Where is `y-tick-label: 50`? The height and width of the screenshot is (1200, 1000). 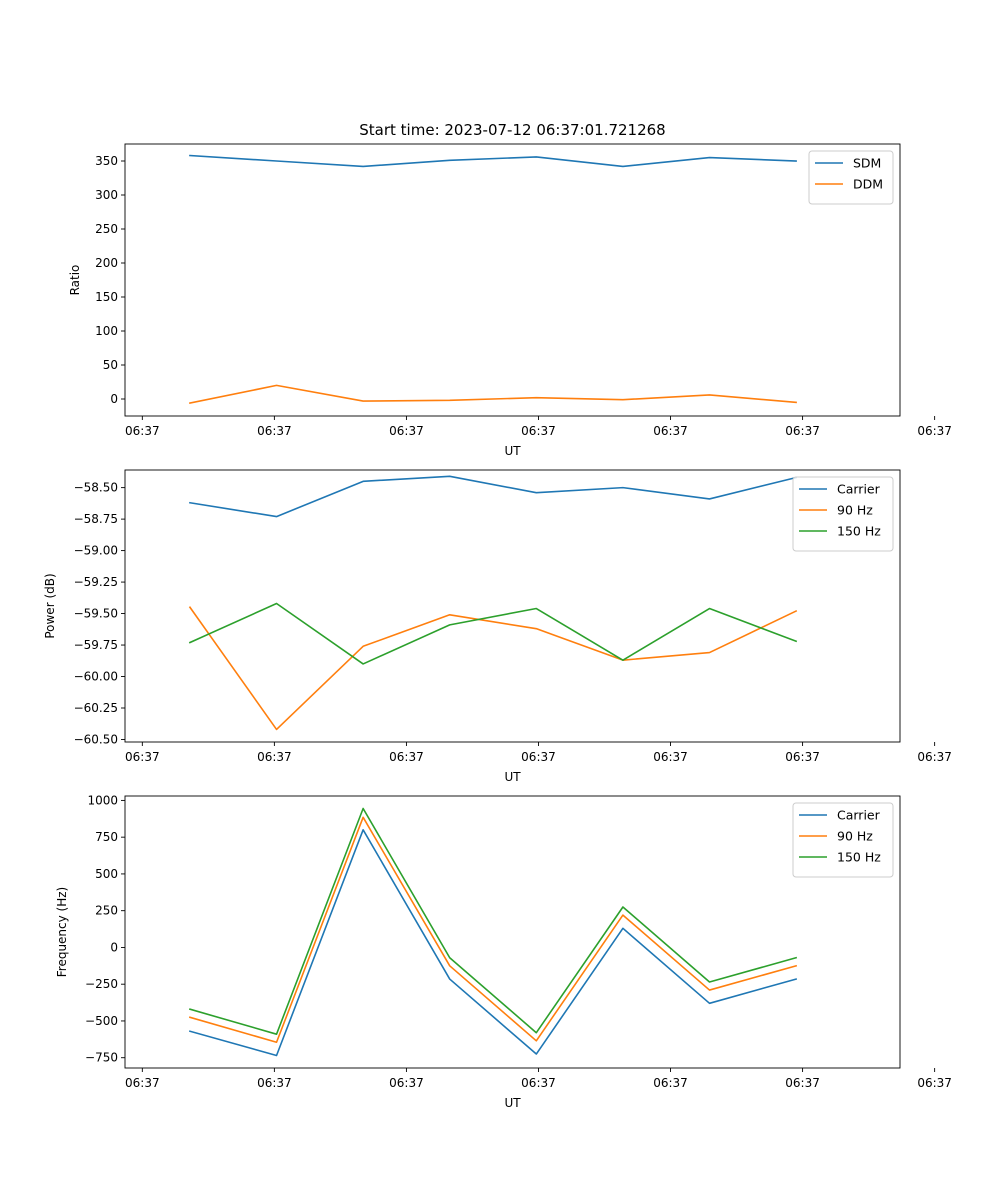 y-tick-label: 50 is located at coordinates (110, 365).